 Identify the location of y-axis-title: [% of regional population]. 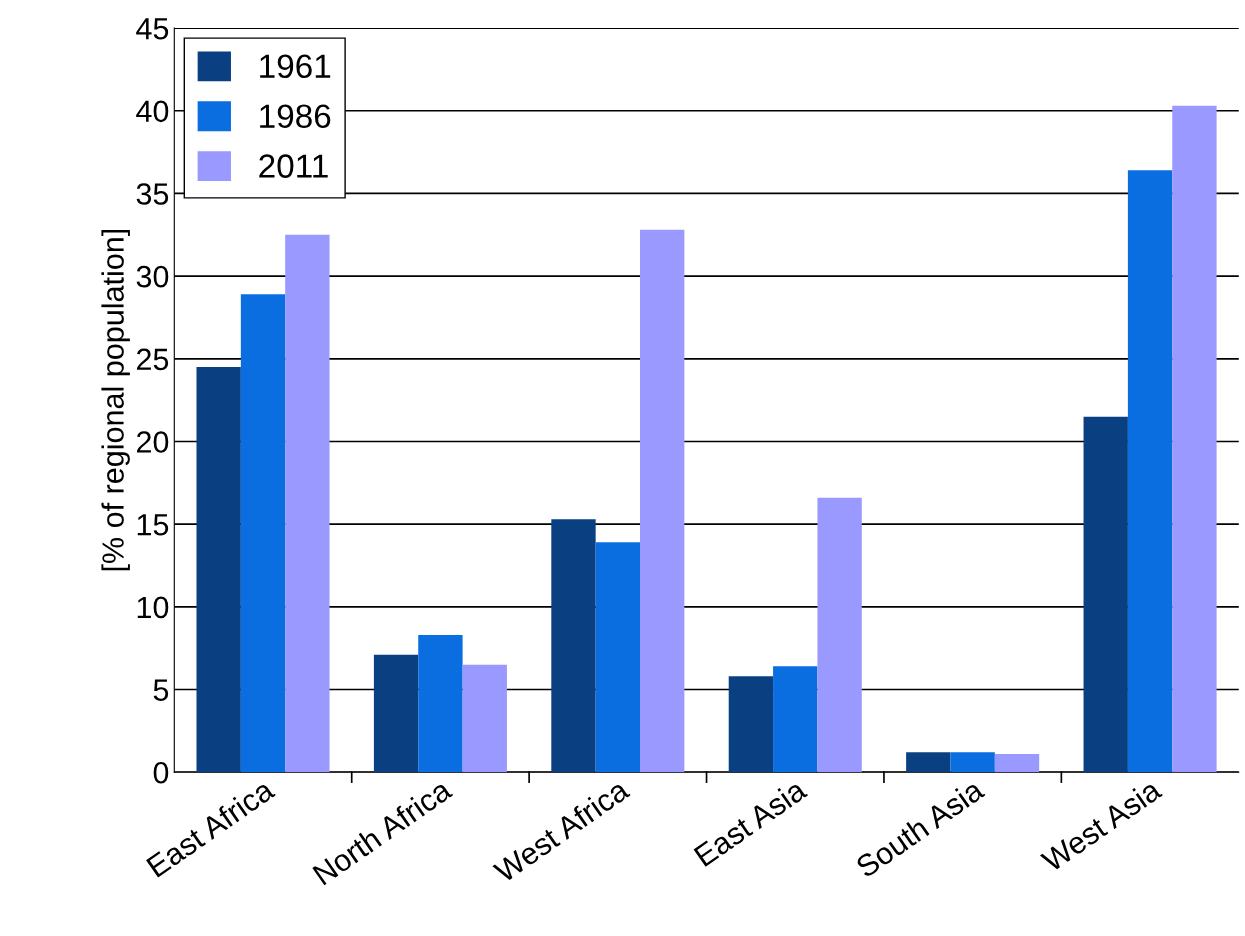
(115, 400).